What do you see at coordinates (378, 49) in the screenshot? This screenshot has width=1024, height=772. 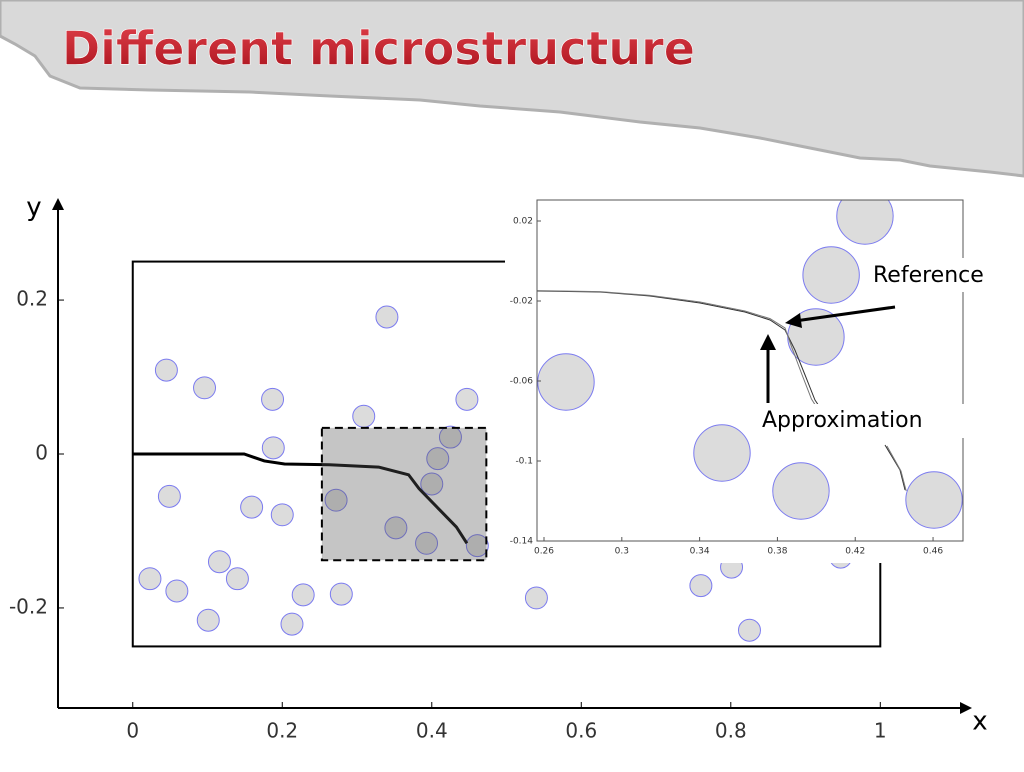 I see `slide-title: Different microstructure` at bounding box center [378, 49].